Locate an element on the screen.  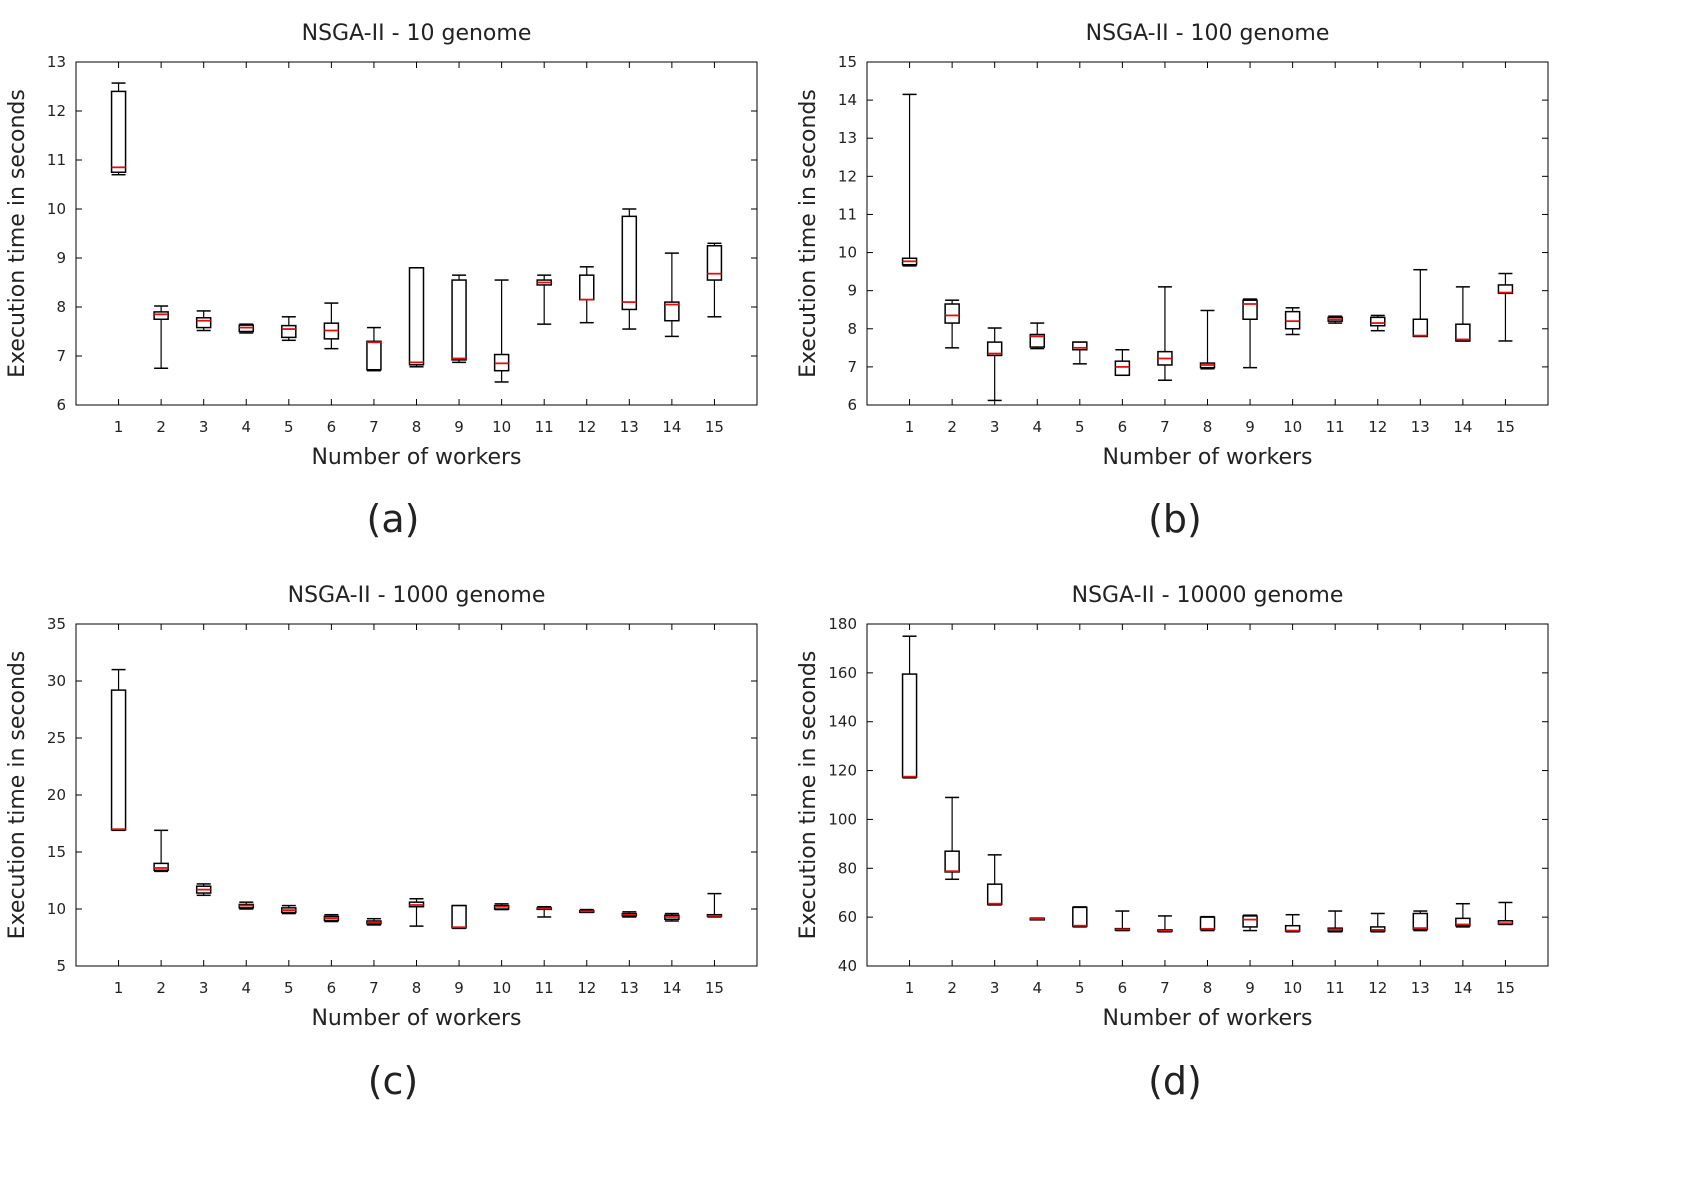
x-tick-label: 11 is located at coordinates (544, 988).